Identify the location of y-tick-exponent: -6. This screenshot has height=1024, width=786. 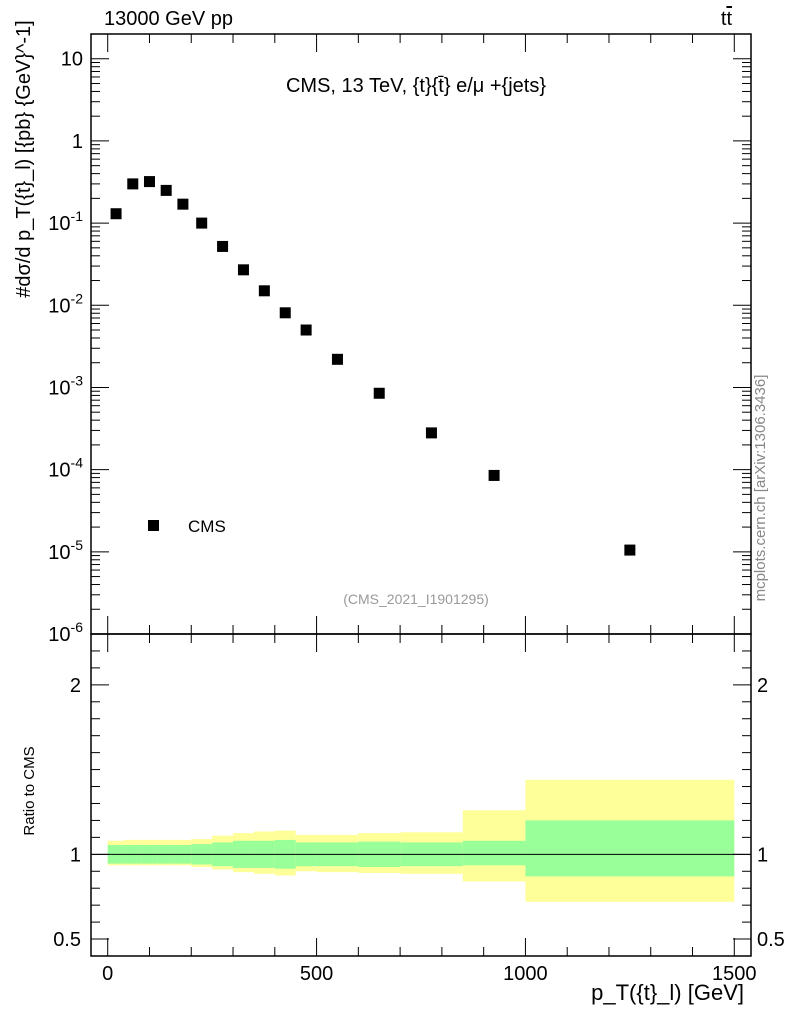
(77, 627).